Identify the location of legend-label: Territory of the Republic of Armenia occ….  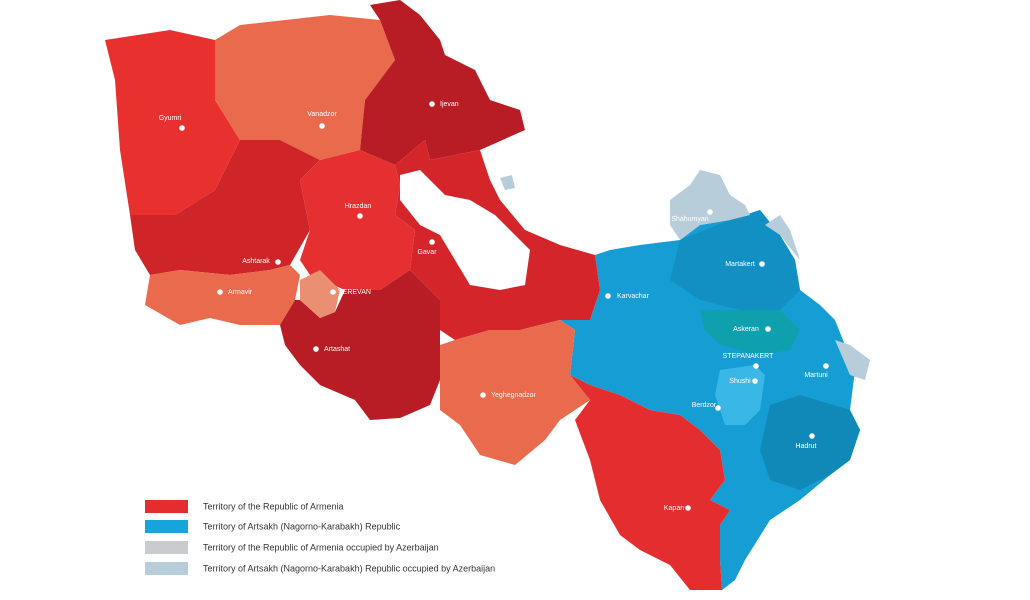
(321, 547).